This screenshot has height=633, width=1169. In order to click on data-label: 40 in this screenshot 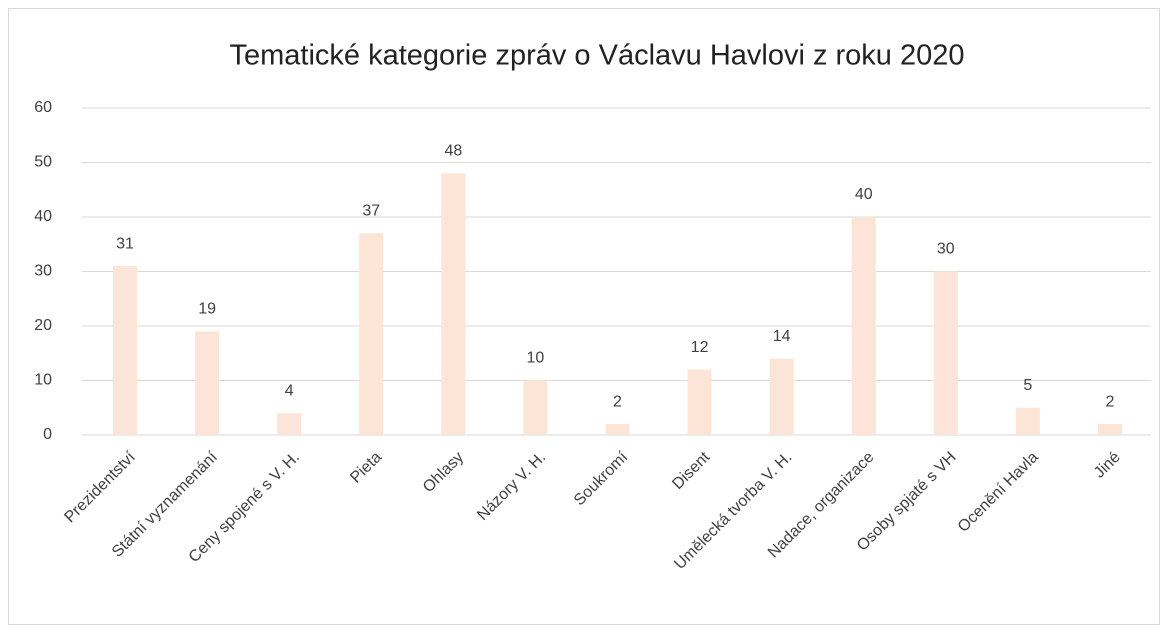, I will do `click(864, 194)`.